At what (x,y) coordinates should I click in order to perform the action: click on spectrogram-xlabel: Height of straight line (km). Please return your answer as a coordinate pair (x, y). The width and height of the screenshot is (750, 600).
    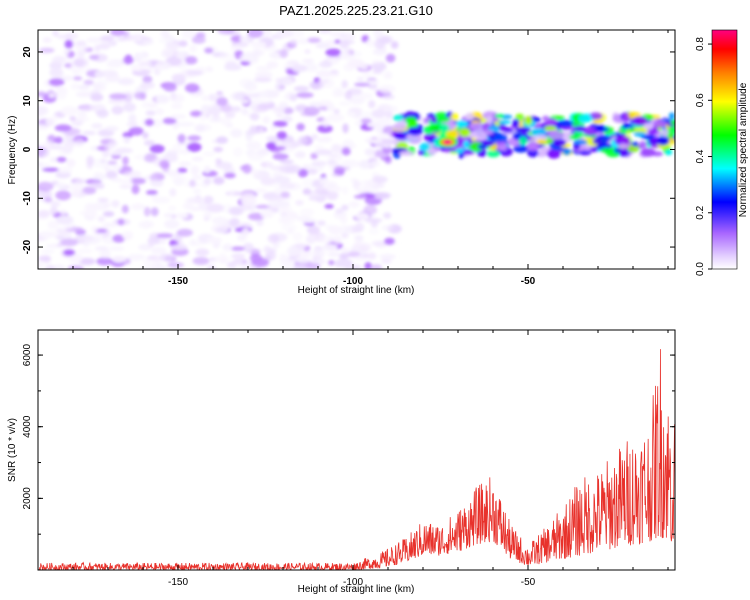
    Looking at the image, I should click on (356, 290).